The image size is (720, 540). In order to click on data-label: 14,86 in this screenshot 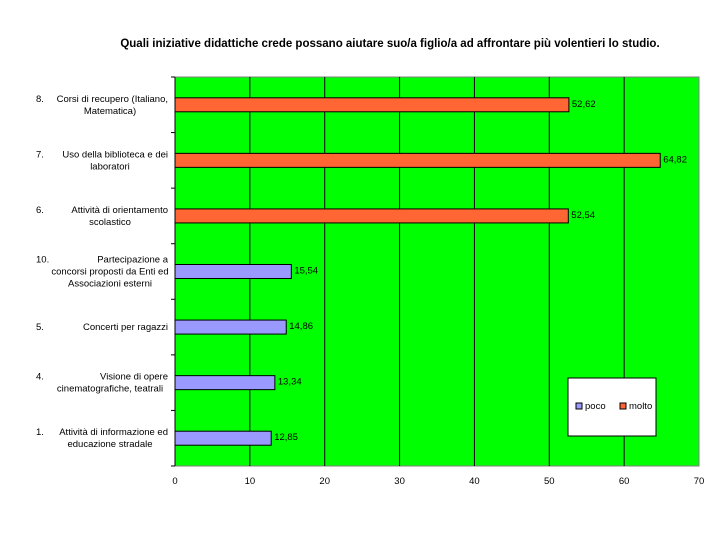, I will do `click(301, 326)`.